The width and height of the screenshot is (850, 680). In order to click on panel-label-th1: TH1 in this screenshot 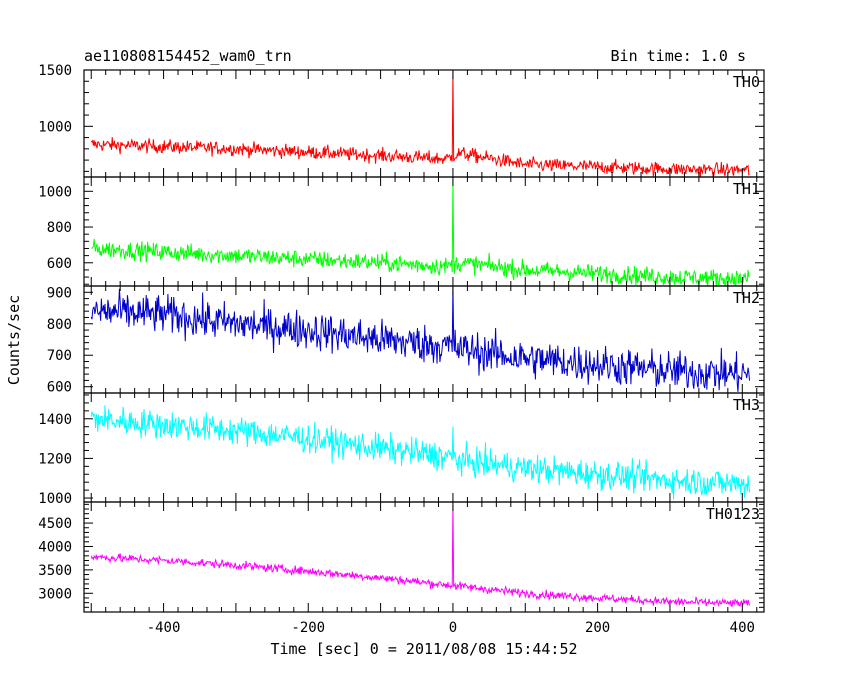, I will do `click(746, 189)`.